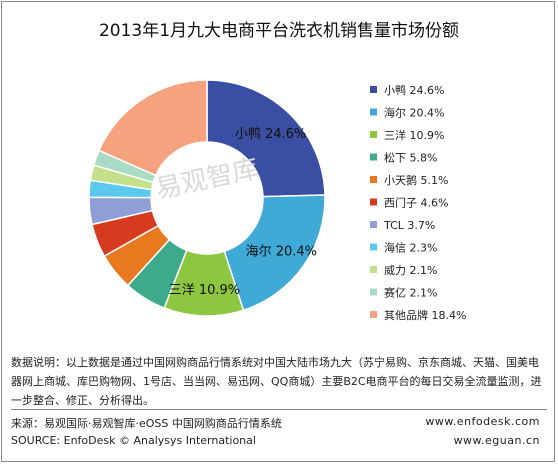 This screenshot has height=465, width=558. What do you see at coordinates (410, 248) in the screenshot?
I see `legend-label-海信: 海信 2.3%` at bounding box center [410, 248].